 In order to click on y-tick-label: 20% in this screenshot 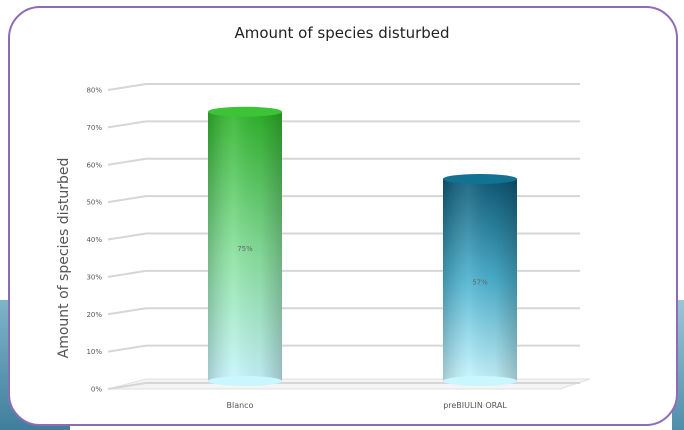, I will do `click(94, 315)`.